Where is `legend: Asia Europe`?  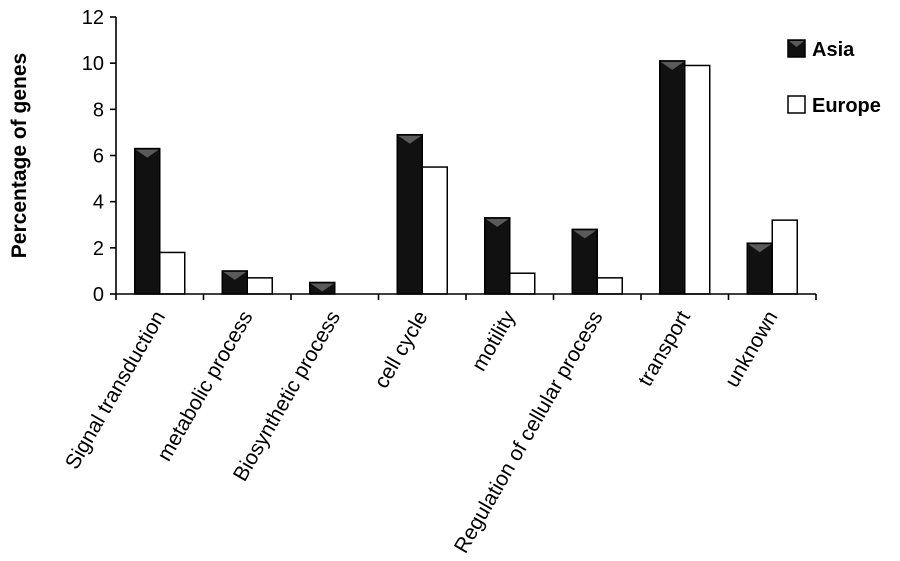 legend: Asia Europe is located at coordinates (834, 78).